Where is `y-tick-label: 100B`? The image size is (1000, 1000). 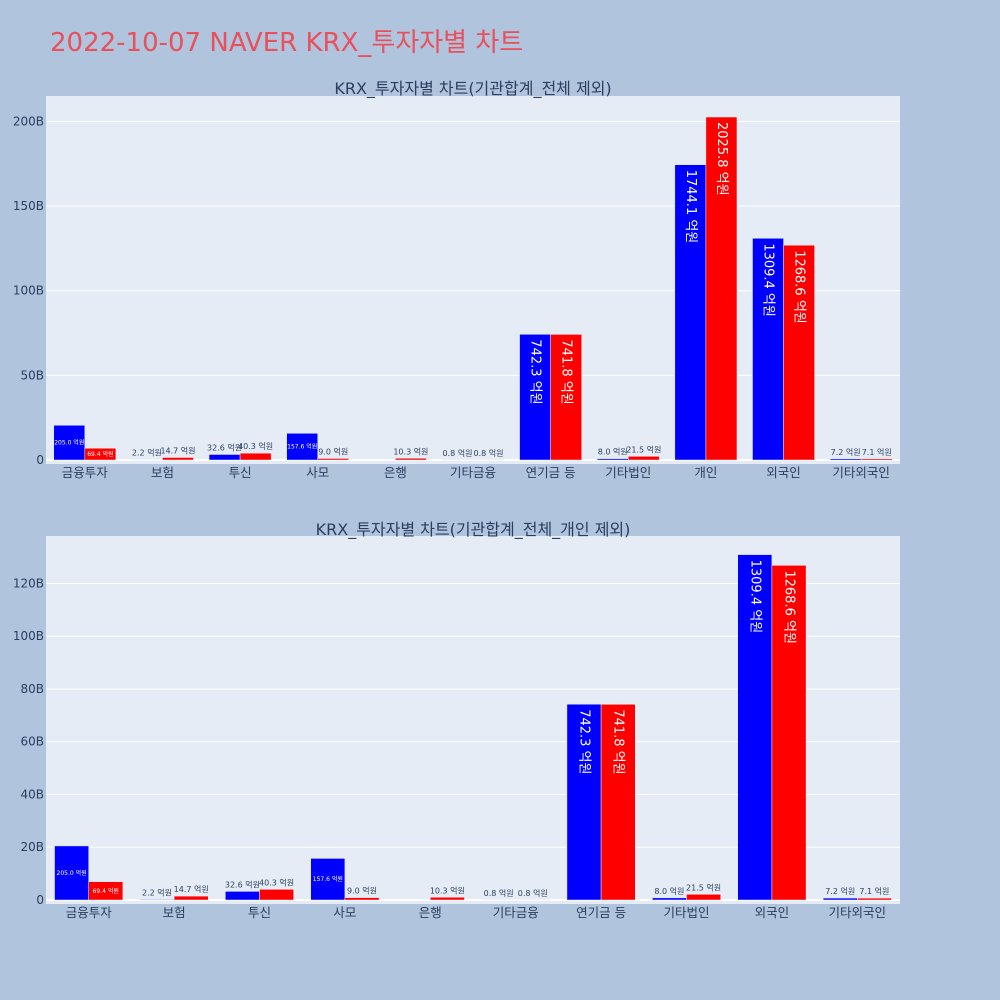
y-tick-label: 100B is located at coordinates (28, 636).